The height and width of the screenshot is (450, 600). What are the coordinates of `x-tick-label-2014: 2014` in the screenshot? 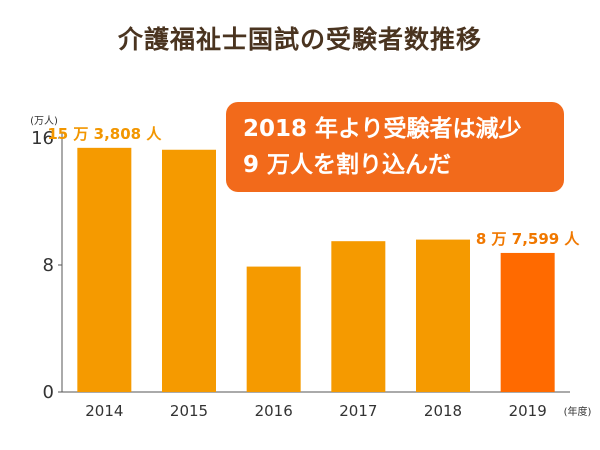 It's located at (104, 411).